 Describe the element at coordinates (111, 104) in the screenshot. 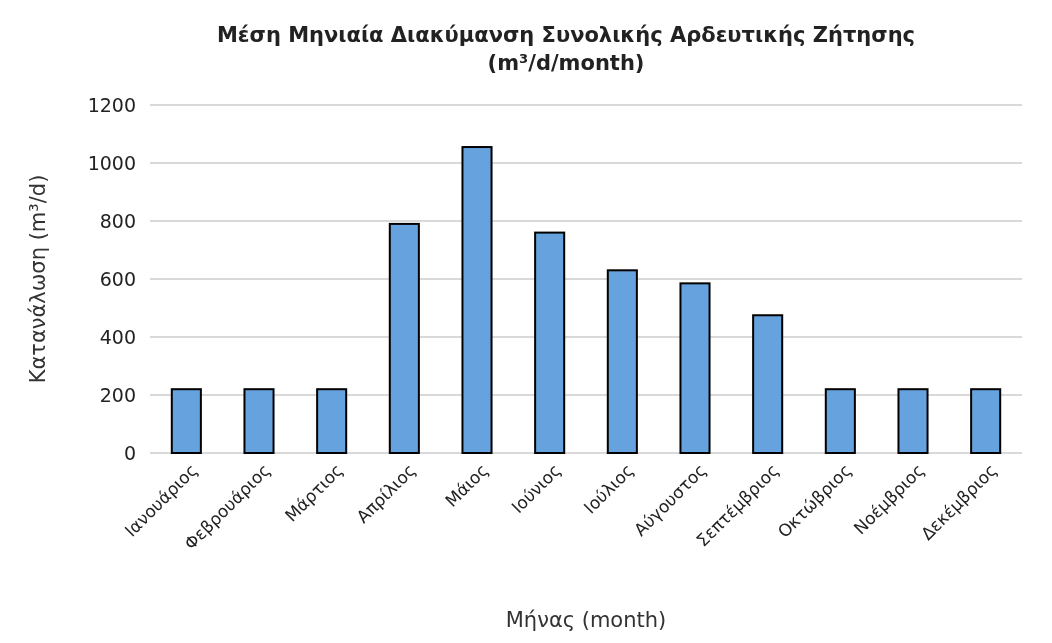

I see `y-tick-label: 1200` at that location.